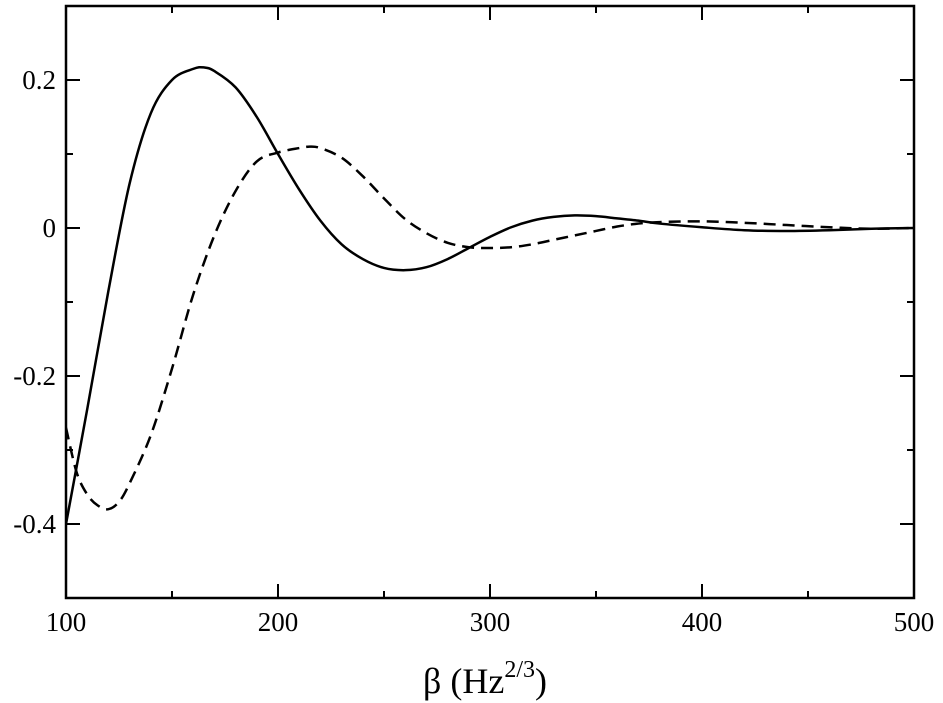 The image size is (943, 703). Describe the element at coordinates (541, 681) in the screenshot. I see `x-axis-label-unit-close: )` at that location.